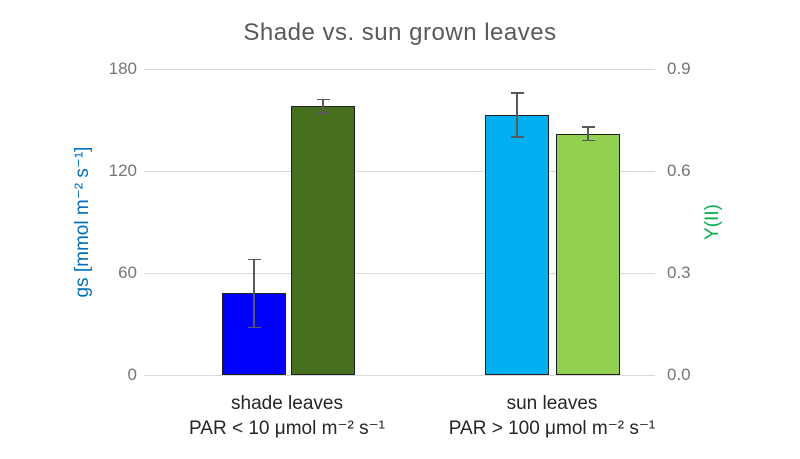 The height and width of the screenshot is (459, 800). Describe the element at coordinates (679, 170) in the screenshot. I see `right-axis-tick-label: 0.6` at that location.